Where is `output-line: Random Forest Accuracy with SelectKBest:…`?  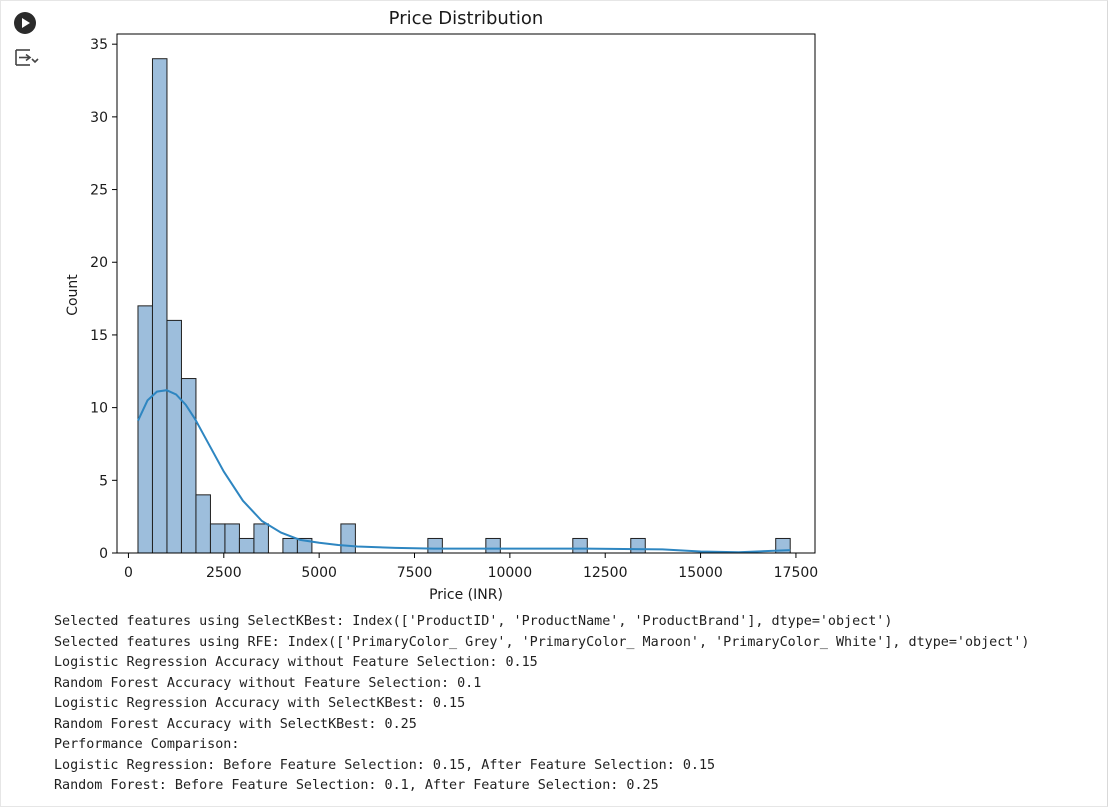 output-line: Random Forest Accuracy with SelectKBest:… is located at coordinates (235, 724).